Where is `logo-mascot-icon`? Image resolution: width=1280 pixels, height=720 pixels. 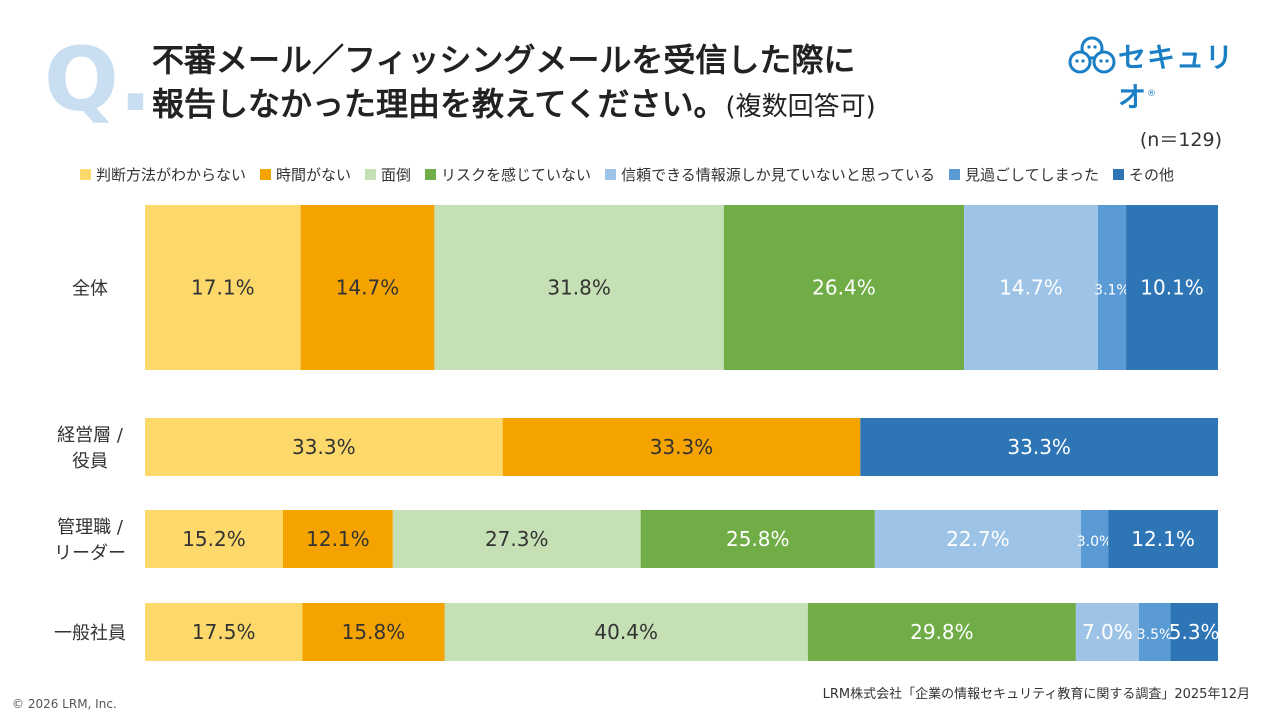
logo-mascot-icon is located at coordinates (1092, 55).